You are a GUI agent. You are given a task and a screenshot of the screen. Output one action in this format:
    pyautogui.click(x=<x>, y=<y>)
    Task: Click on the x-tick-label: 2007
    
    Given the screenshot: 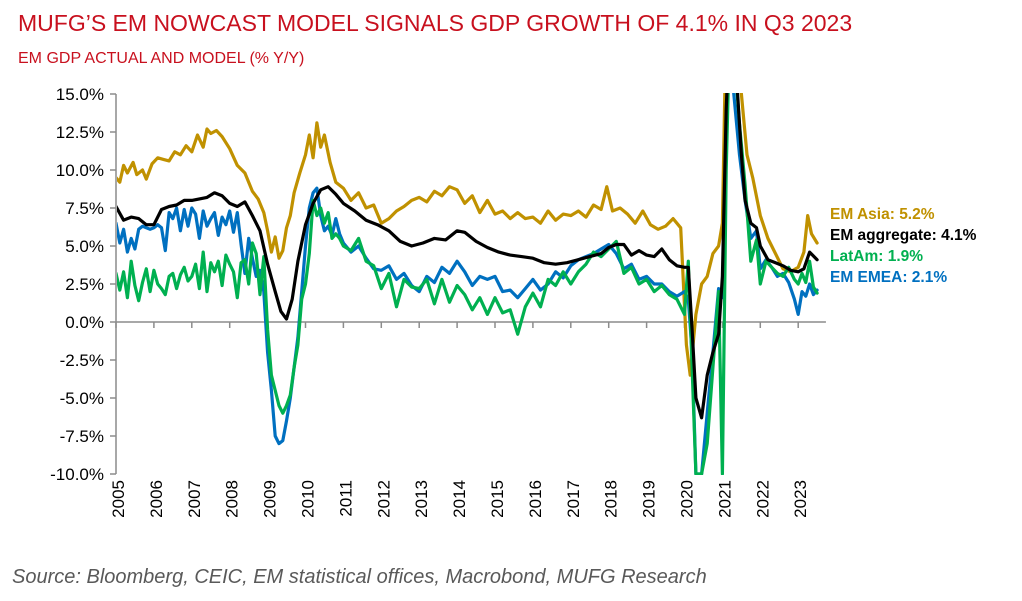 What is the action you would take?
    pyautogui.click(x=194, y=499)
    